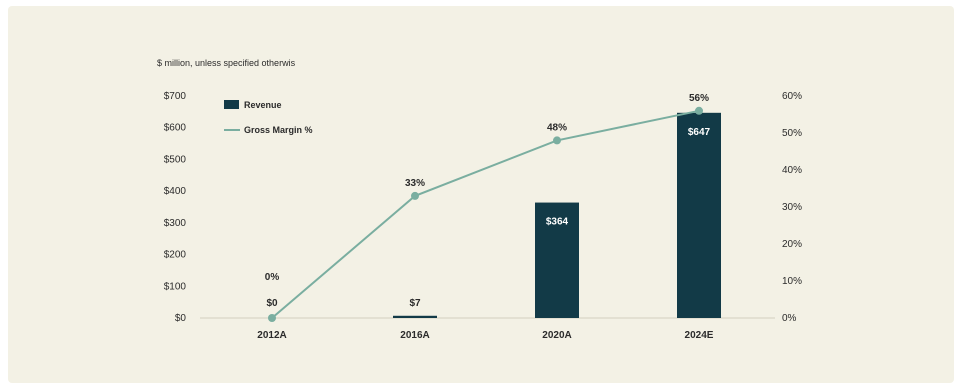 This screenshot has height=387, width=958. I want to click on right-tick-label: 30%, so click(792, 207).